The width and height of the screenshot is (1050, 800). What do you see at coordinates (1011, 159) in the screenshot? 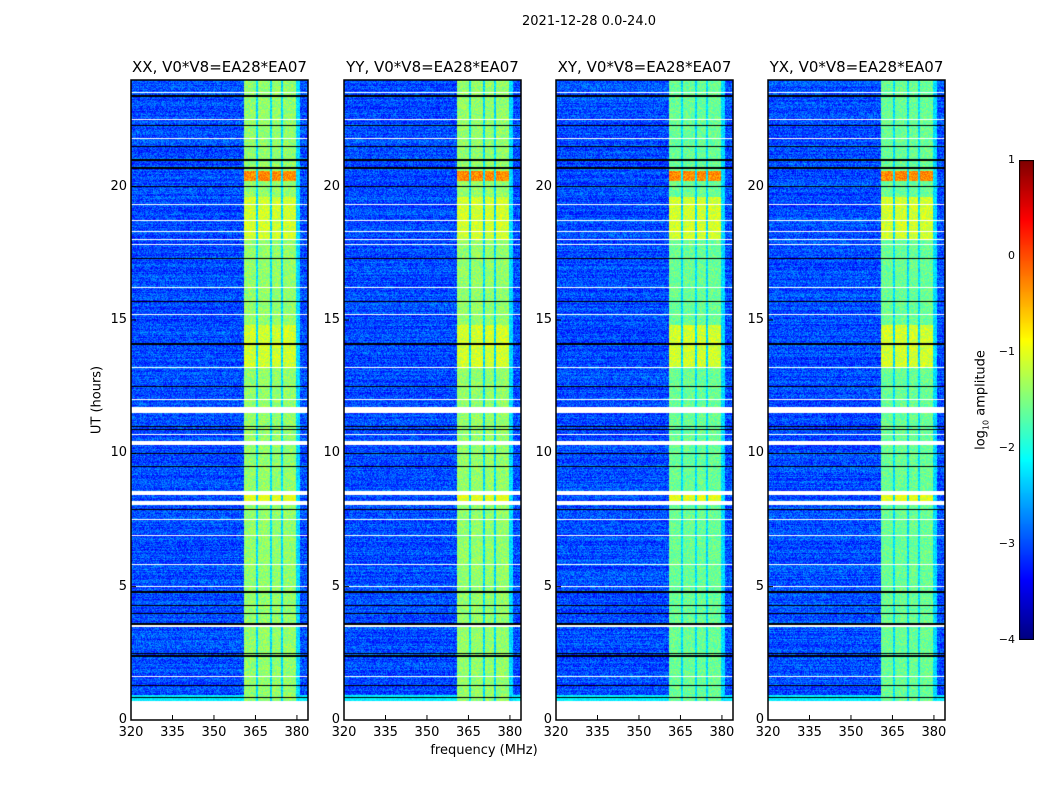
I see `colorbar-tick-label: 1` at bounding box center [1011, 159].